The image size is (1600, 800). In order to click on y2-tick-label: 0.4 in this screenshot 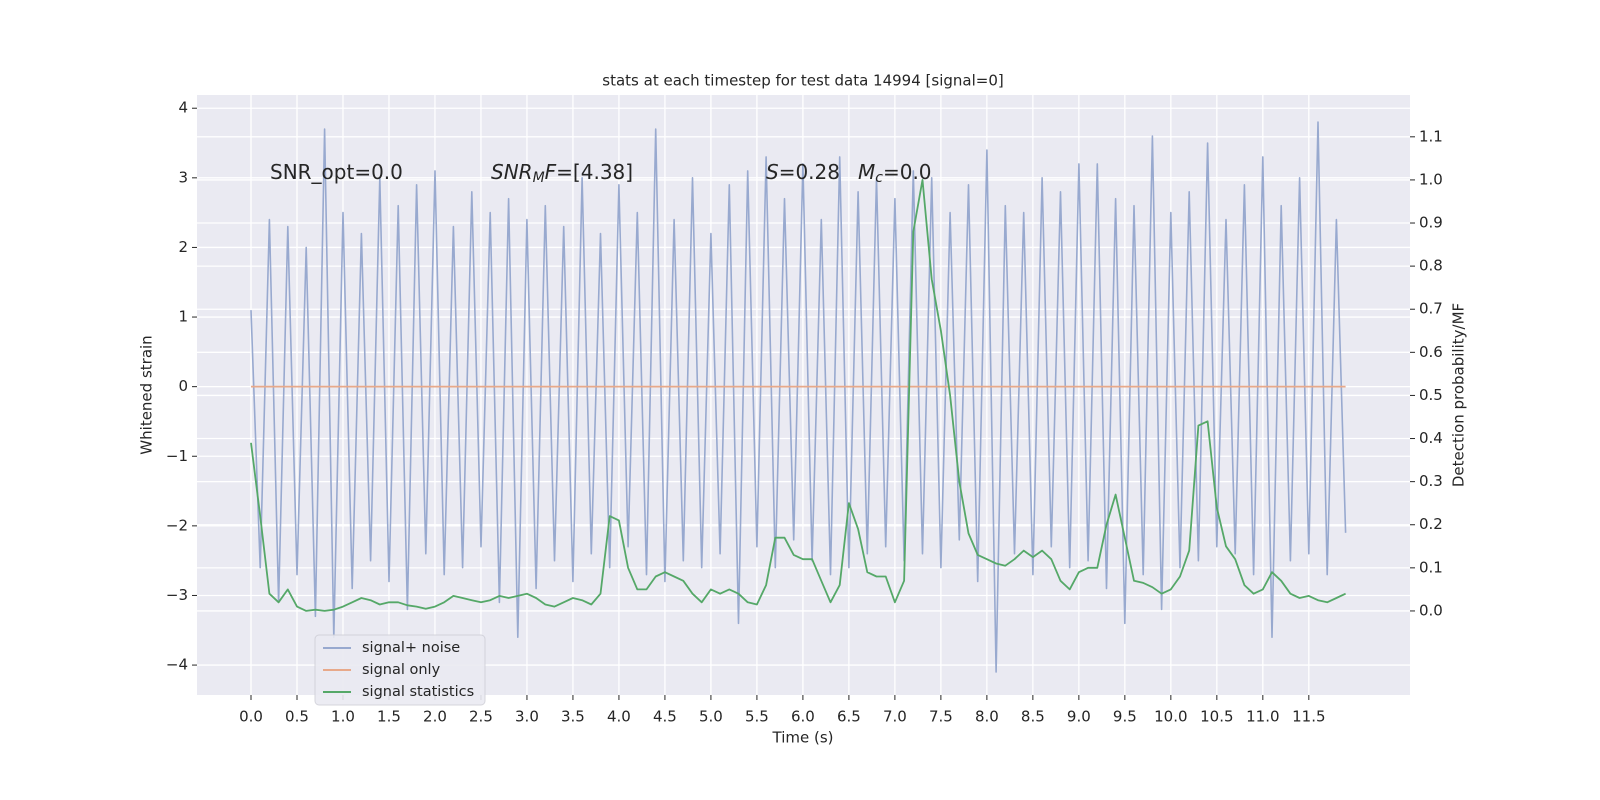, I will do `click(1431, 438)`.